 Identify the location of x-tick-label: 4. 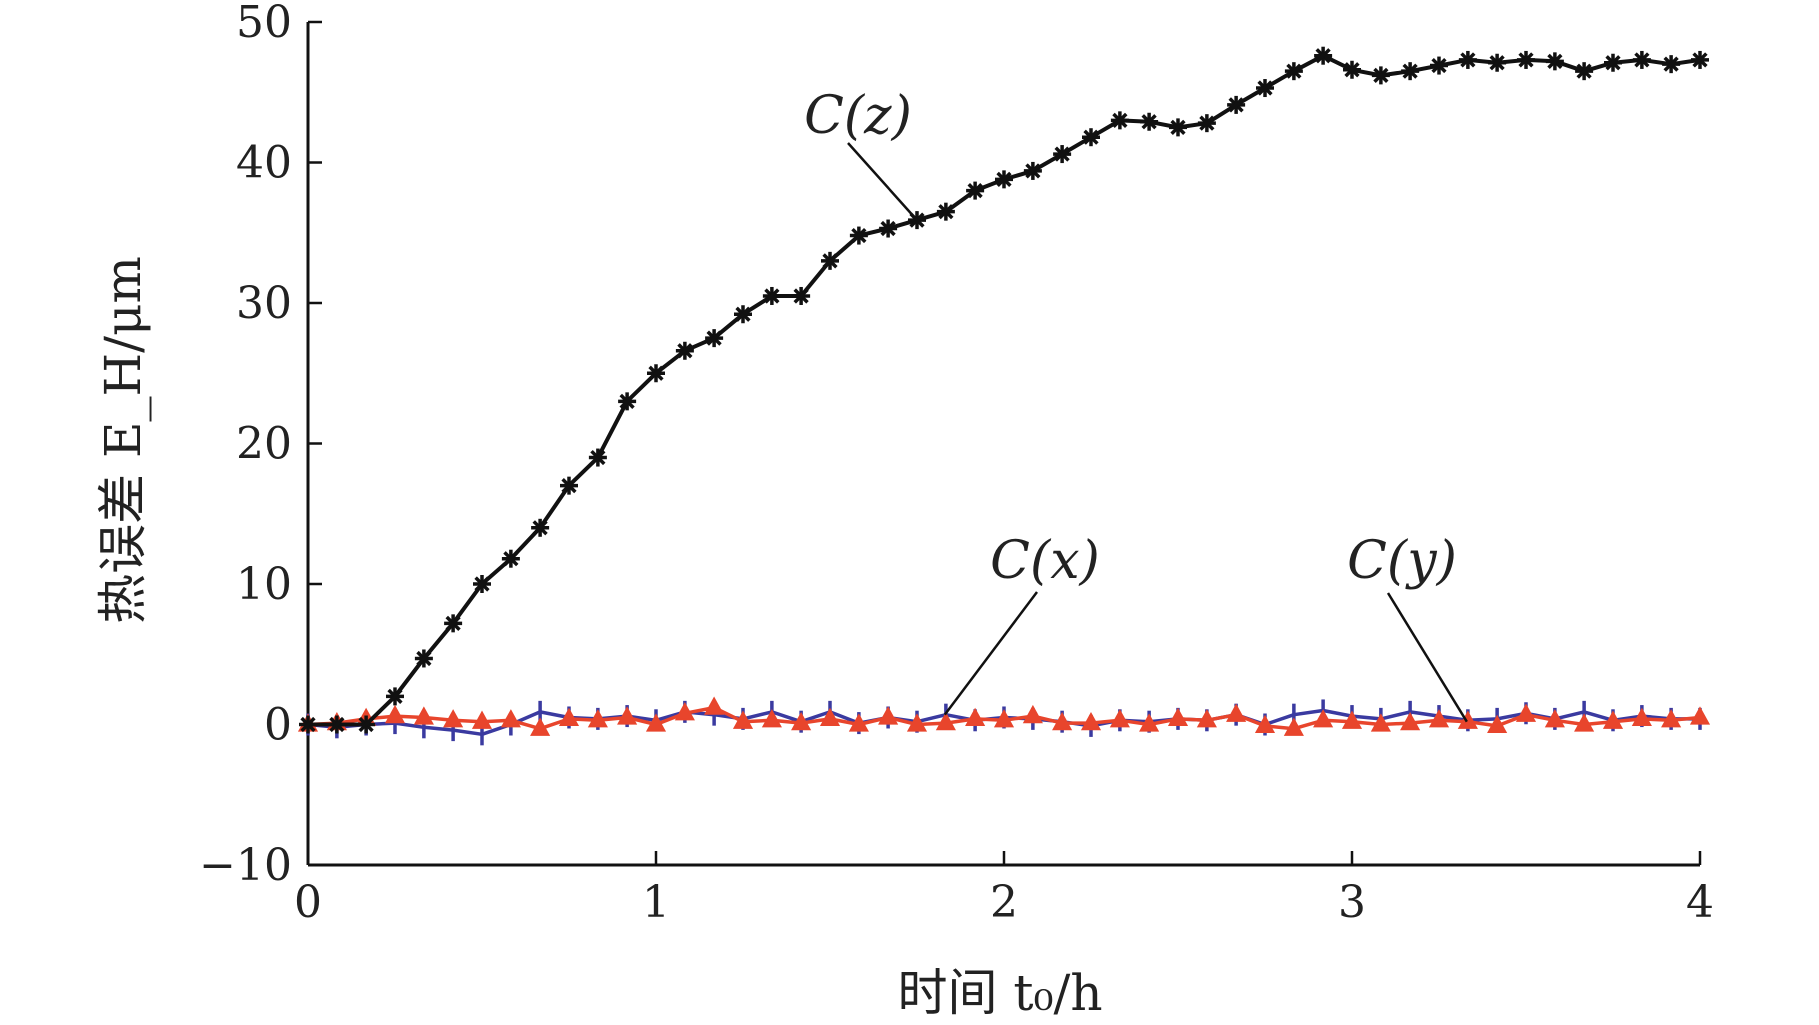
(1700, 902).